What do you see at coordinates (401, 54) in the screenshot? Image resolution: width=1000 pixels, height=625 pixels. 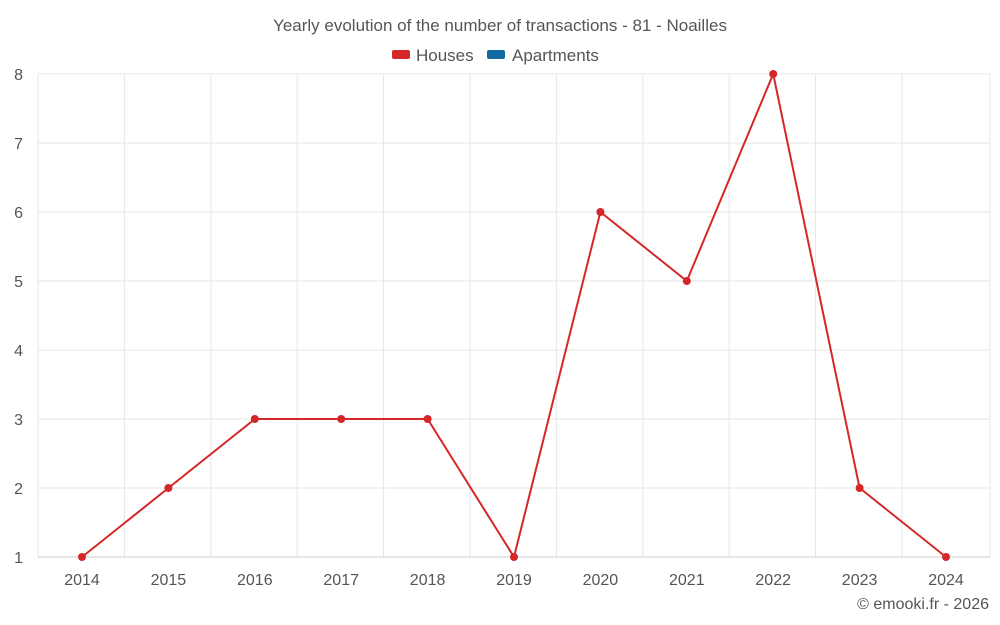 I see `legend-swatch-houses` at bounding box center [401, 54].